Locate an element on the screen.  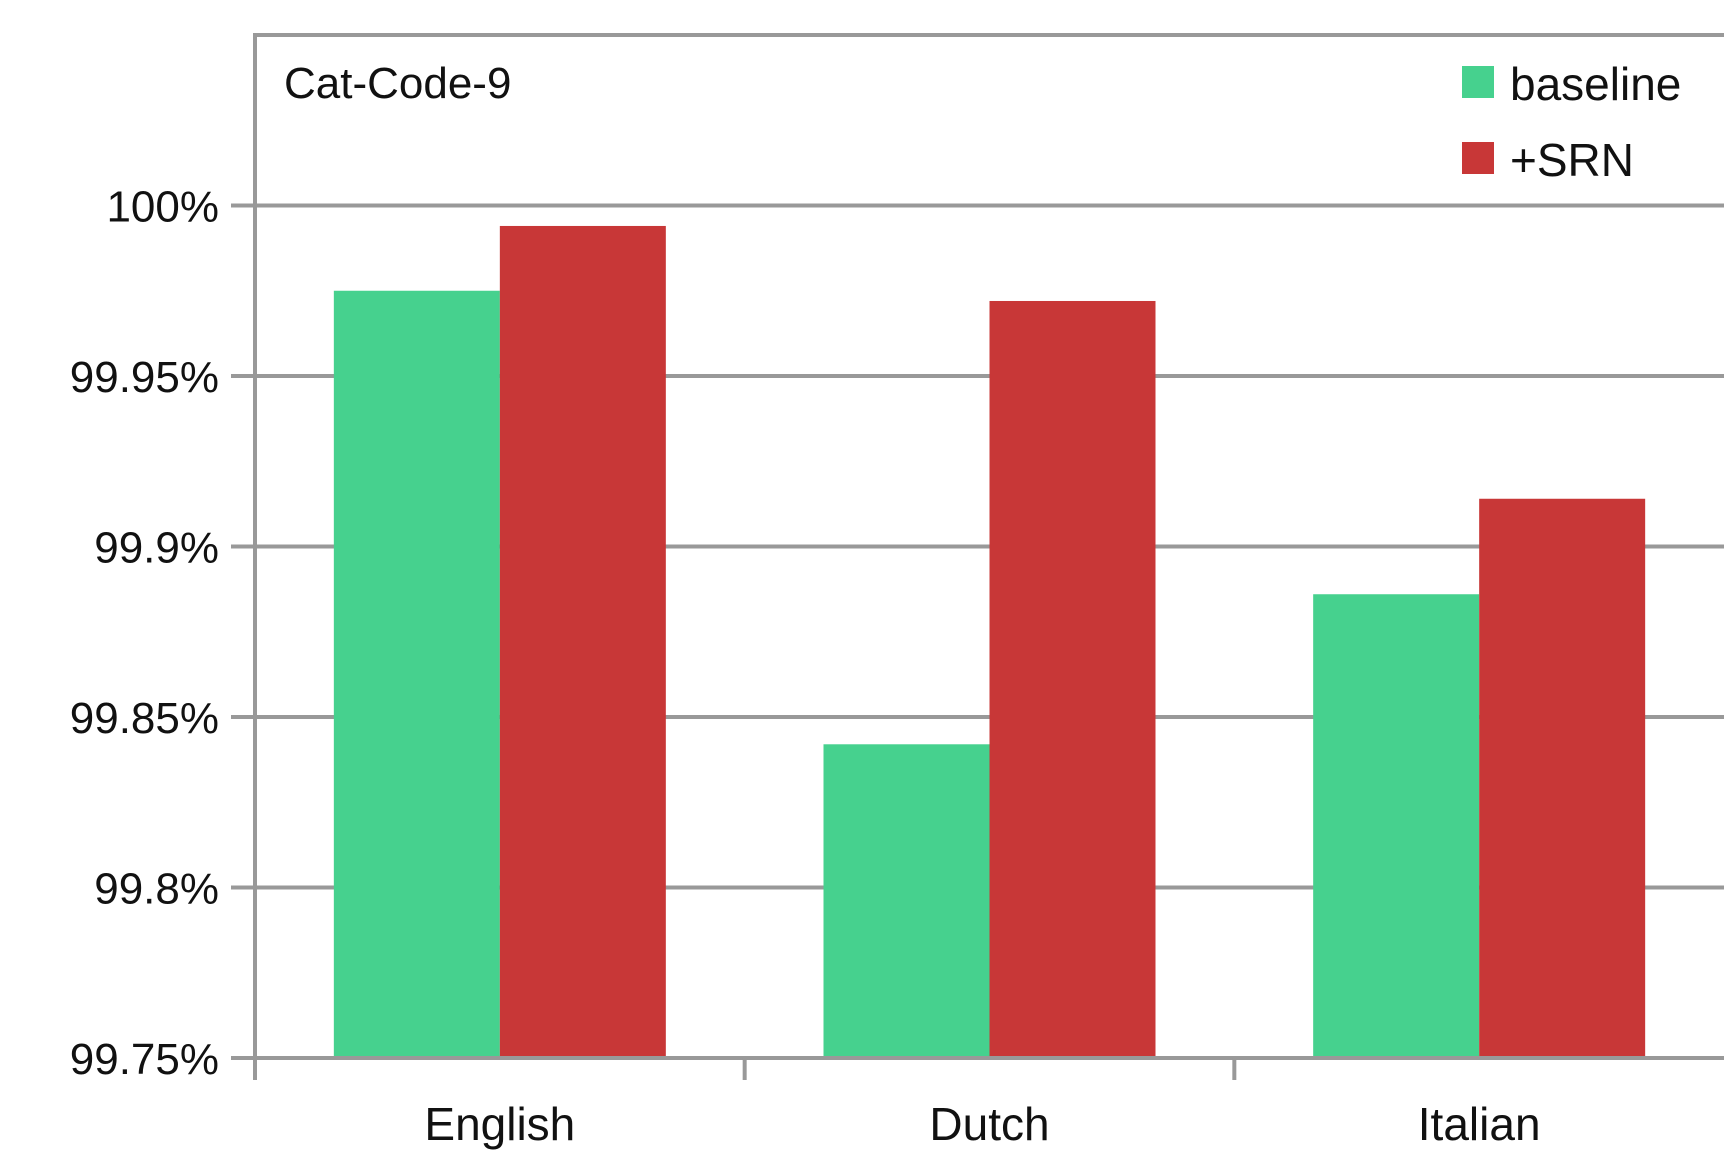
legend-label: baseline is located at coordinates (1595, 84).